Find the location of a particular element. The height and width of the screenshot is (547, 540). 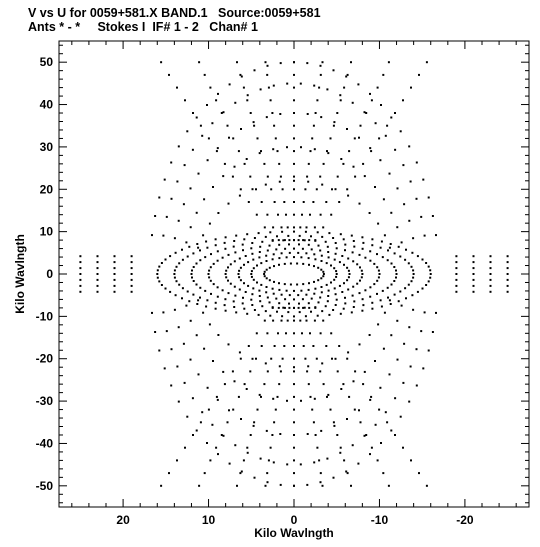

x-tick-label: -10 is located at coordinates (380, 520).